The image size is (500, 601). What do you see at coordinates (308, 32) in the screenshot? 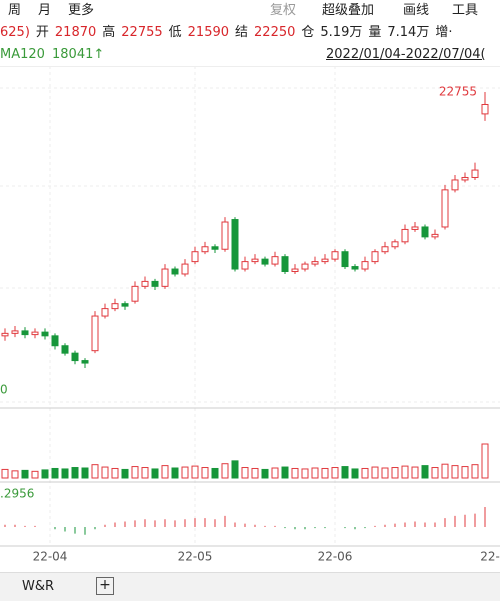
I see `quote-label: 仓` at bounding box center [308, 32].